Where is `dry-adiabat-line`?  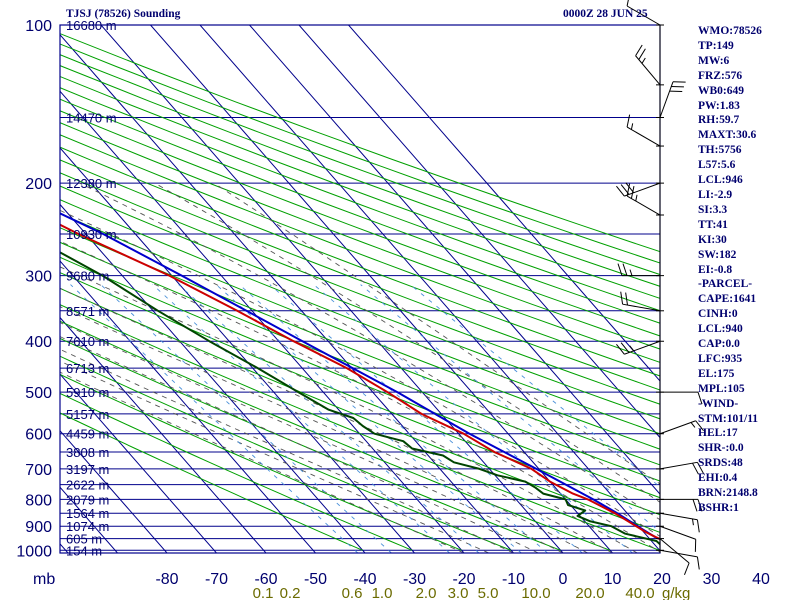 dry-adiabat-line is located at coordinates (236, 471).